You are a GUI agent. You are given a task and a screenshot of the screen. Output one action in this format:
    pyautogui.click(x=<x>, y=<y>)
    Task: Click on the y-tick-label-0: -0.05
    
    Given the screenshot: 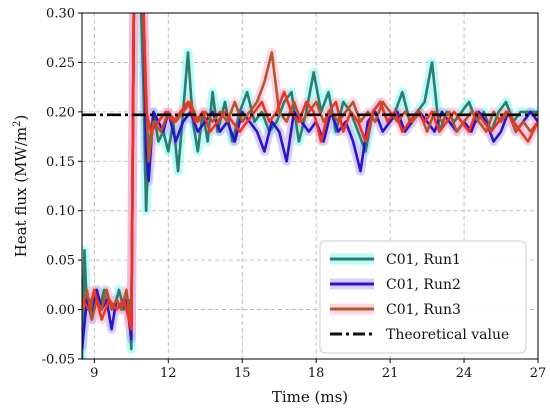 What is the action you would take?
    pyautogui.click(x=58, y=360)
    